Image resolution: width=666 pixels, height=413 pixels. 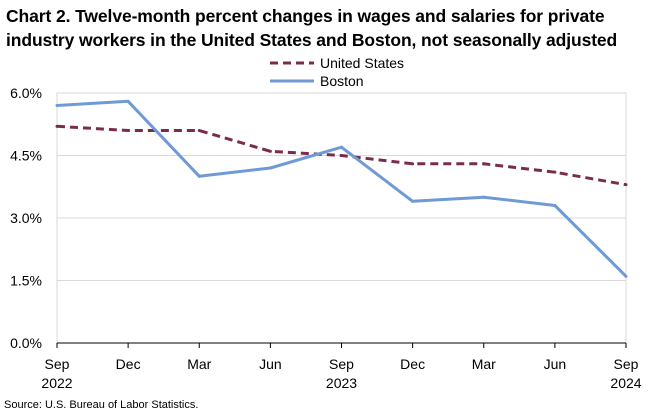 I want to click on y-tick-label: 0.0%, so click(x=26, y=343).